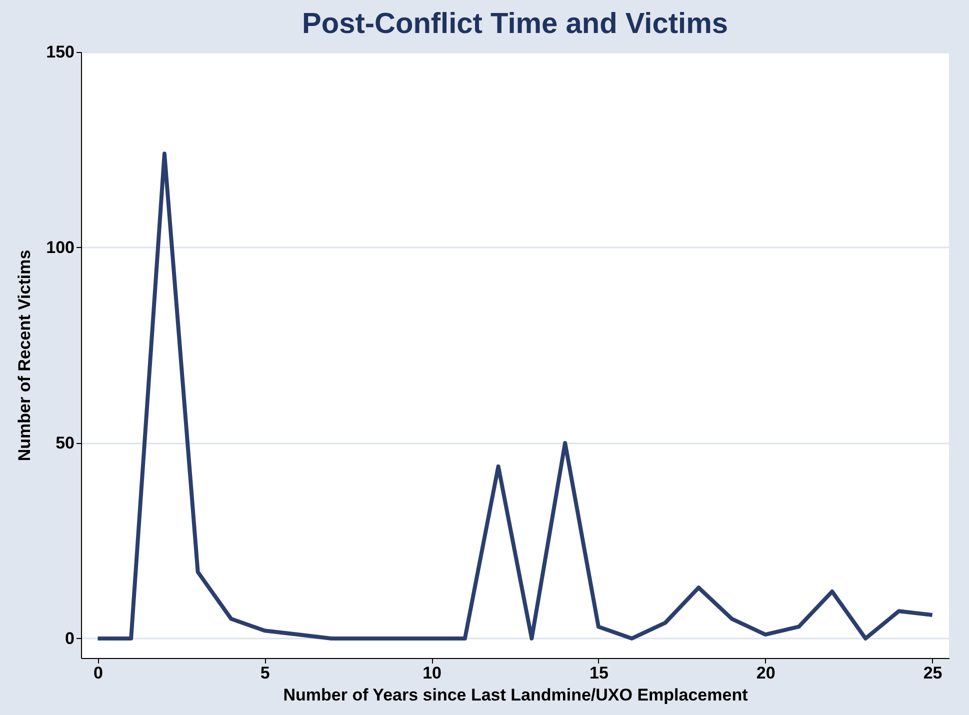  Describe the element at coordinates (265, 673) in the screenshot. I see `x-tick-label: 5` at that location.